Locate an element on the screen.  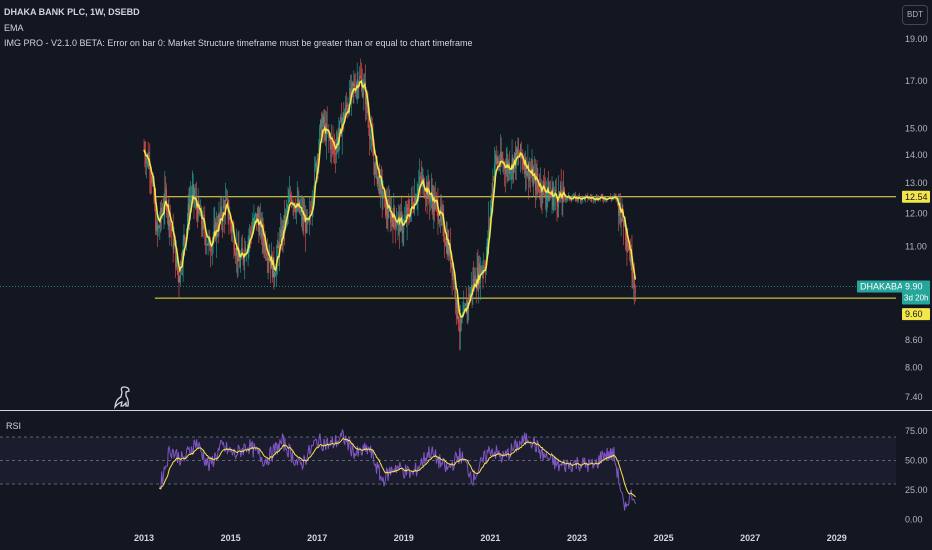
level-tag-lower: 9.60 is located at coordinates (916, 314).